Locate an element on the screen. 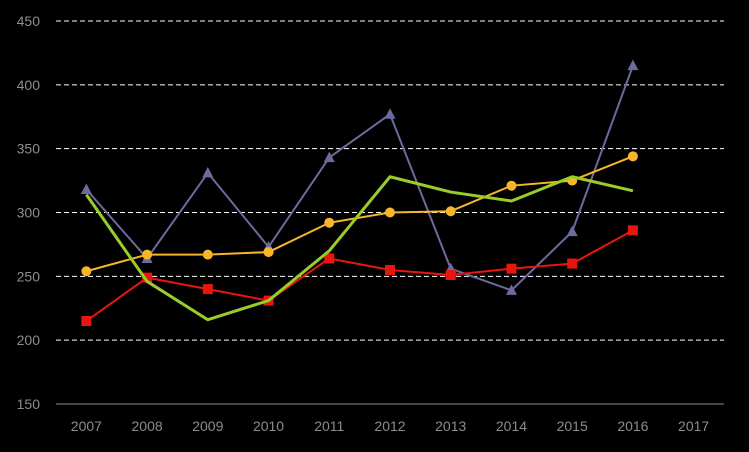 The width and height of the screenshot is (749, 452). y-tick-label: 250 is located at coordinates (29, 276).